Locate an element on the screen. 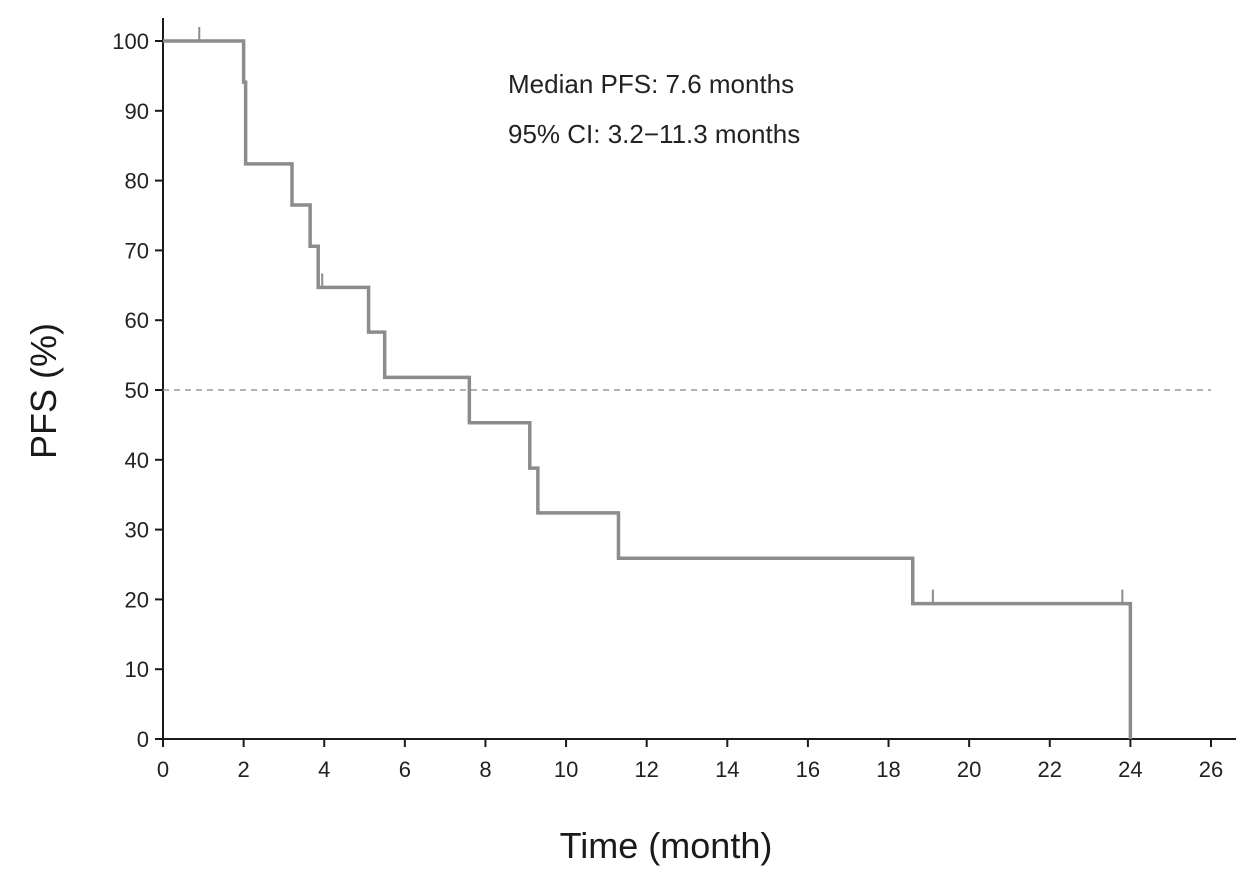 This screenshot has width=1260, height=892. x-tick-label: 14 is located at coordinates (727, 769).